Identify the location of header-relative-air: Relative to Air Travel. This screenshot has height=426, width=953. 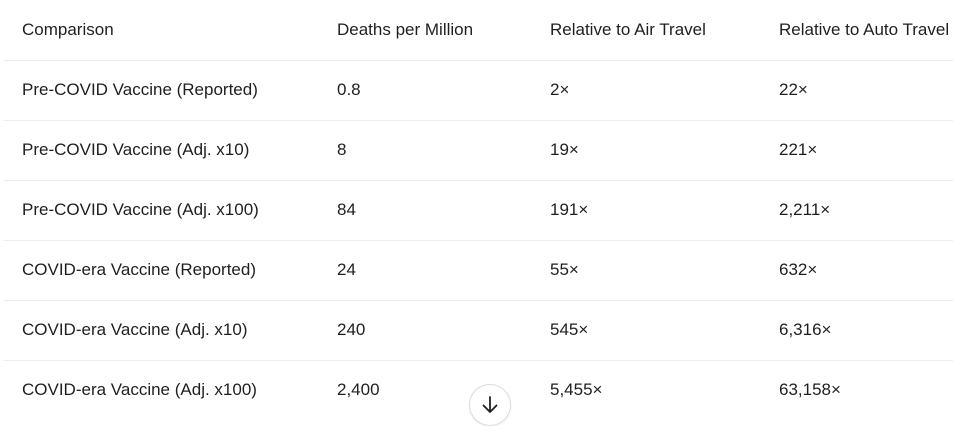
(646, 30).